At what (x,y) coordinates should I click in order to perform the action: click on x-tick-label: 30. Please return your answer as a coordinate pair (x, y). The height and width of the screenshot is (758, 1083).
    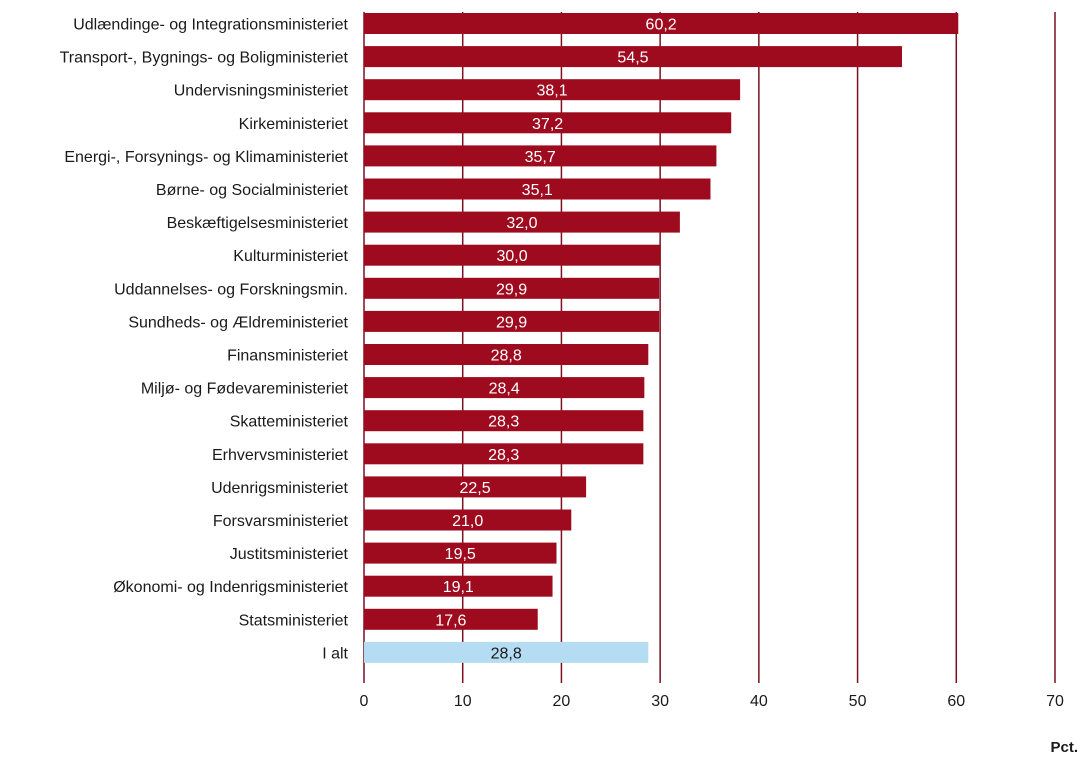
    Looking at the image, I should click on (660, 701).